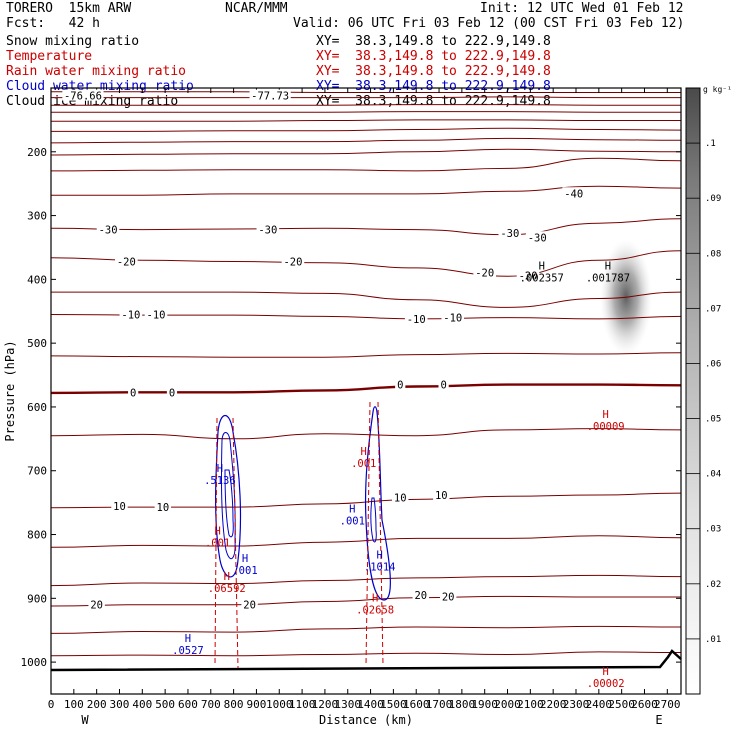 The image size is (740, 740). What do you see at coordinates (576, 704) in the screenshot?
I see `x-tick-label-23: 2300` at bounding box center [576, 704].